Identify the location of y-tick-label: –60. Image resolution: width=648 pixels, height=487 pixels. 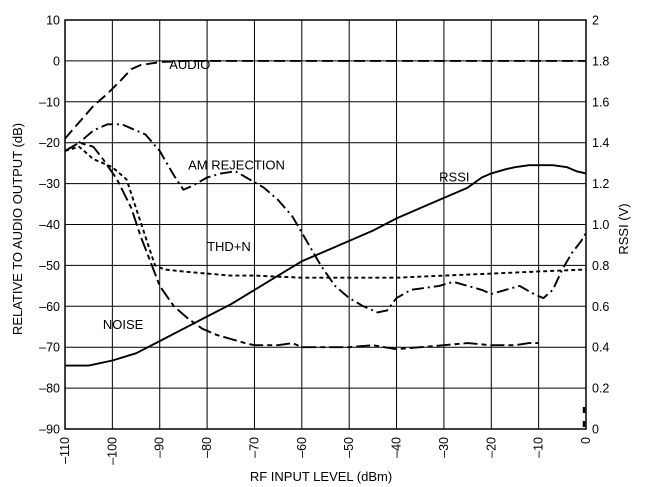
(49, 307).